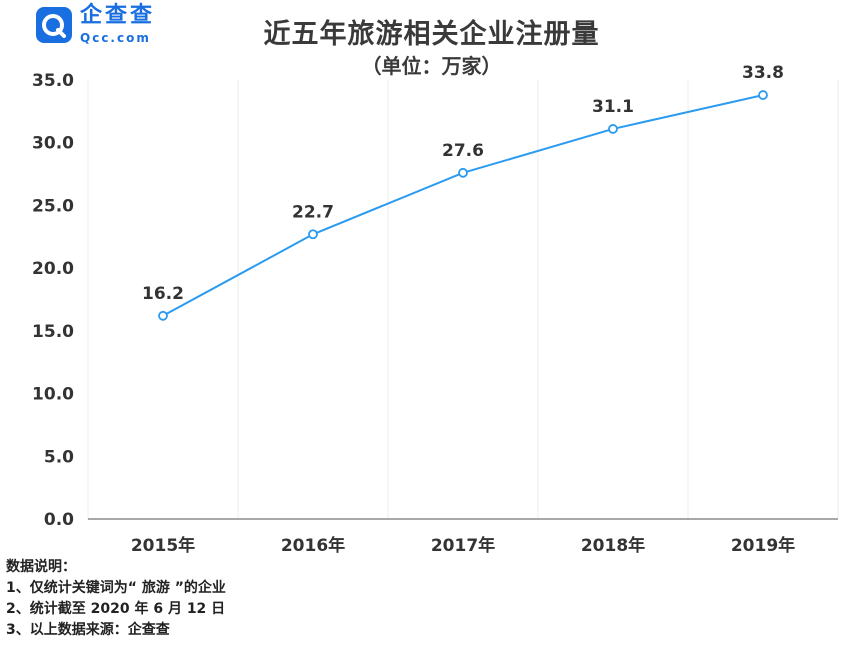 The height and width of the screenshot is (653, 863). What do you see at coordinates (763, 73) in the screenshot?
I see `data-label: 33.8` at bounding box center [763, 73].